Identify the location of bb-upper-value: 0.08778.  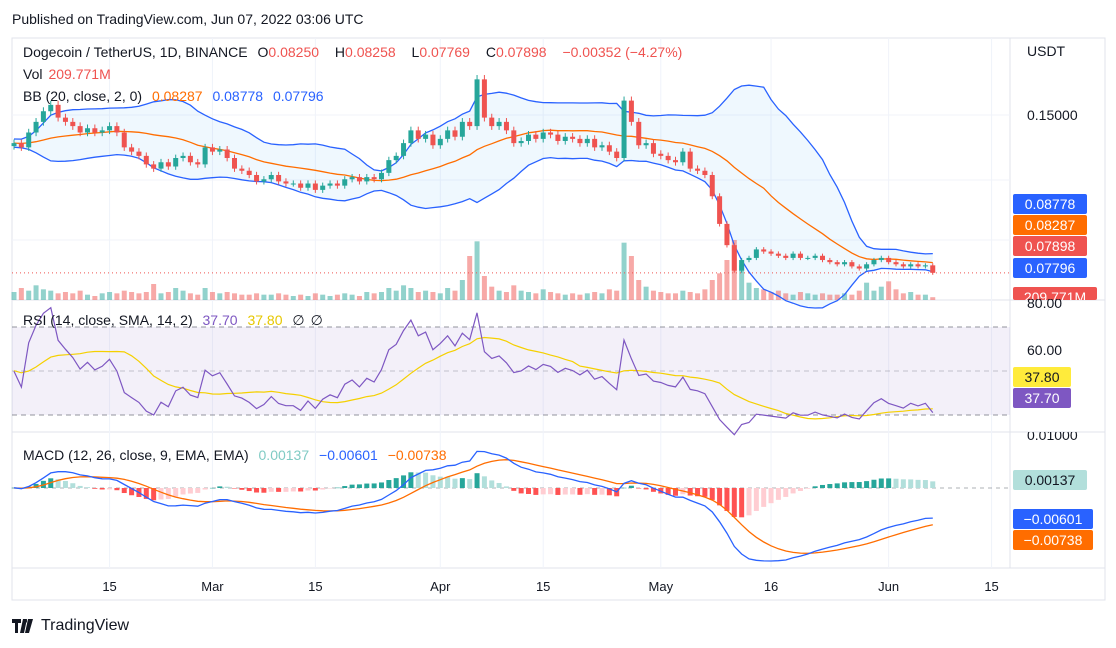
(238, 96).